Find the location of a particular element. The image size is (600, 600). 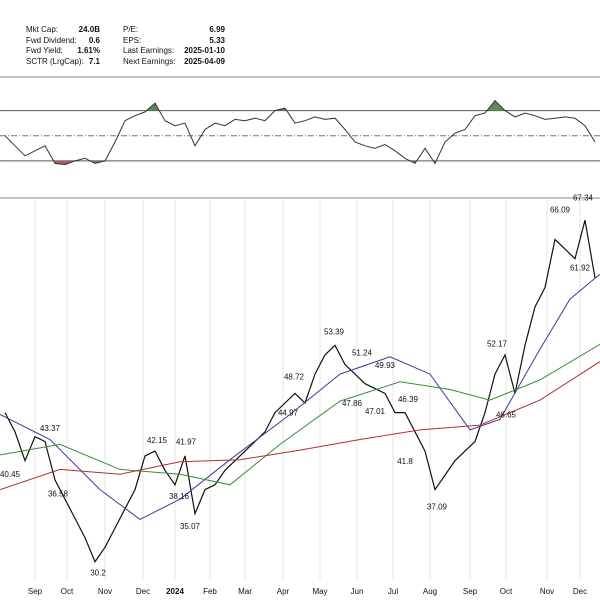

field-value: 1.61% is located at coordinates (88, 50).